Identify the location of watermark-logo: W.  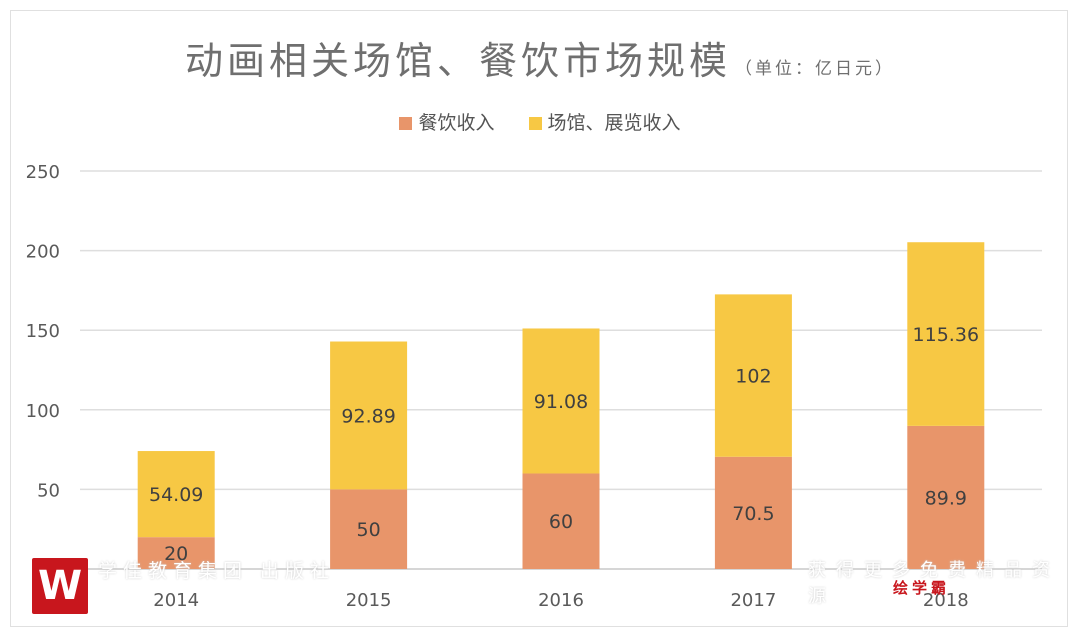
(60, 586).